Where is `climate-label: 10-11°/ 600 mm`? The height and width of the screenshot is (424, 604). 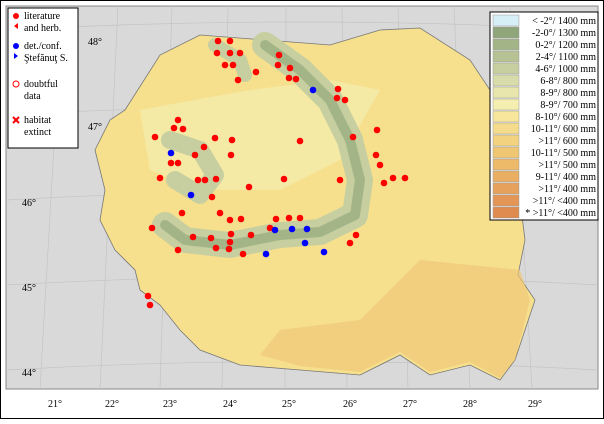 climate-label: 10-11°/ 600 mm is located at coordinates (564, 129).